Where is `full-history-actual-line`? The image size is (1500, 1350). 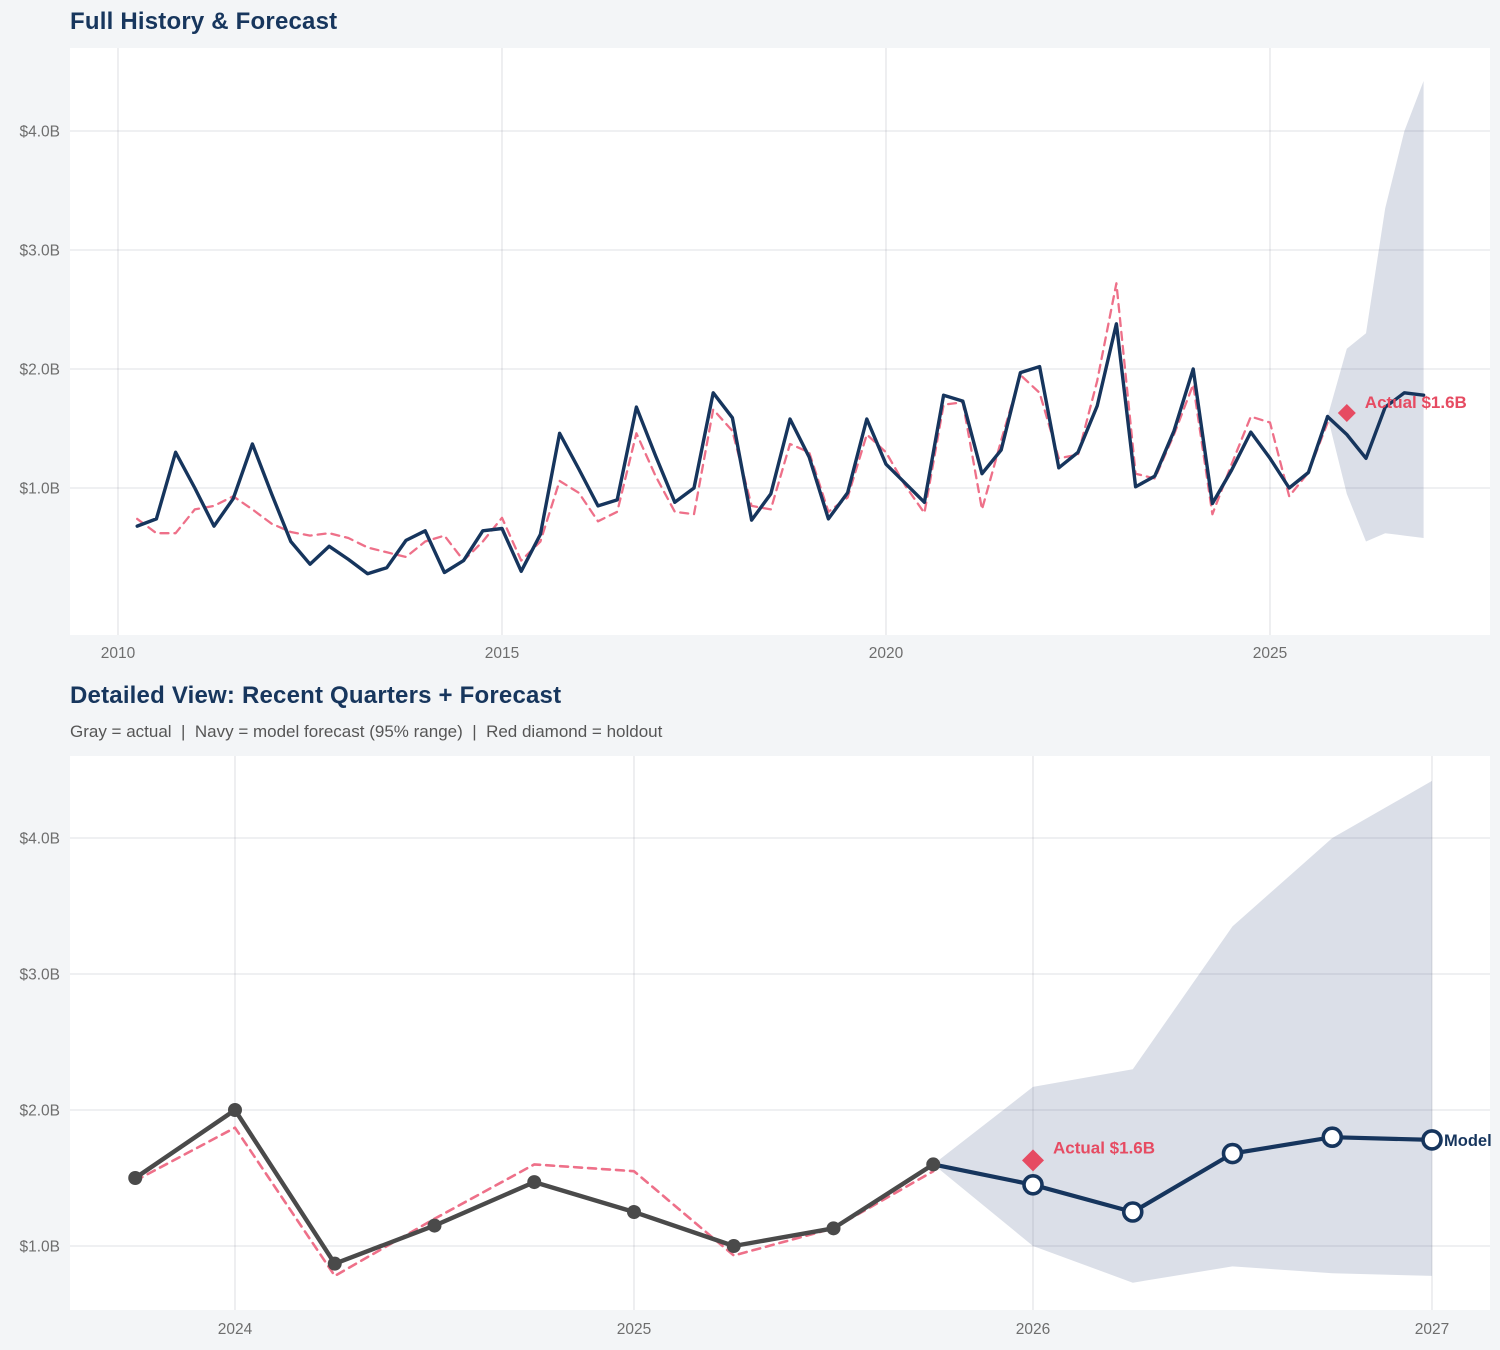 full-history-actual-line is located at coordinates (732, 449).